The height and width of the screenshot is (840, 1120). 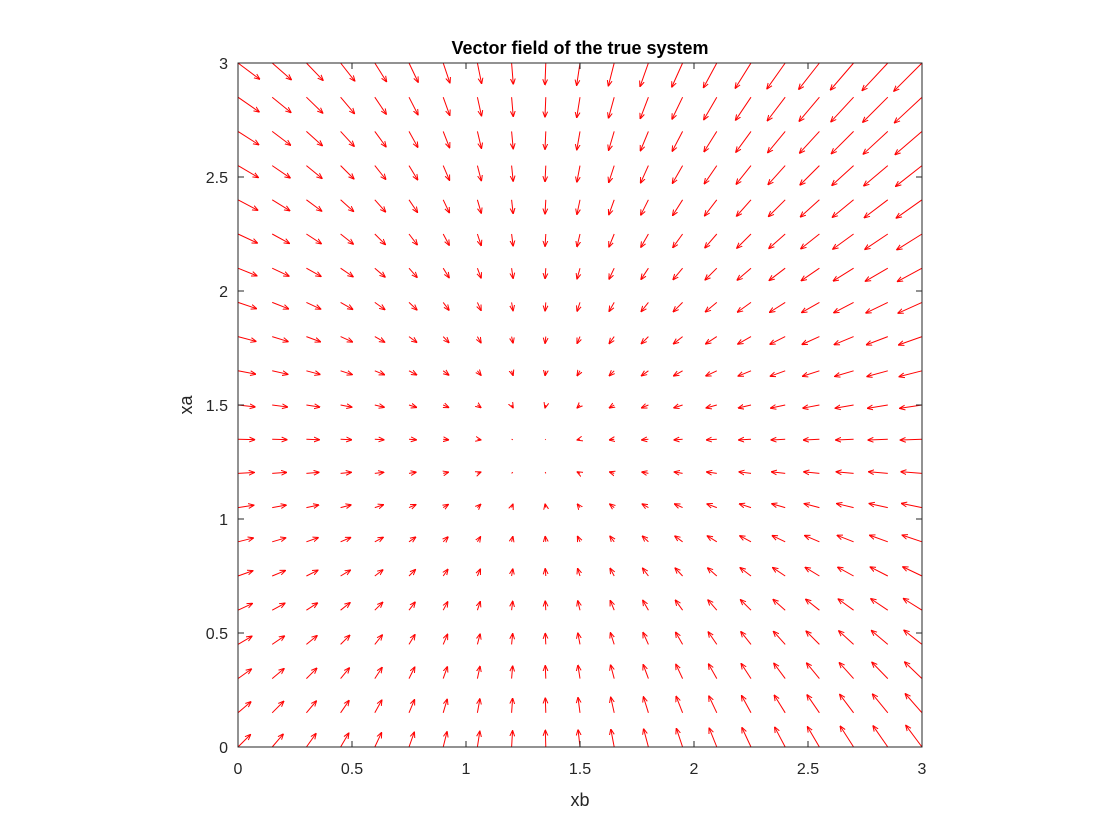 I want to click on x-tick-label: 1, so click(x=466, y=769).